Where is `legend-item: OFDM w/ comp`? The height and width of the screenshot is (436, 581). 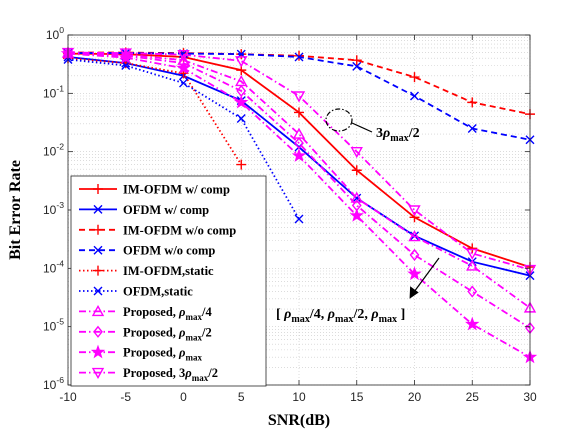
legend-item: OFDM w/ comp is located at coordinates (144, 210).